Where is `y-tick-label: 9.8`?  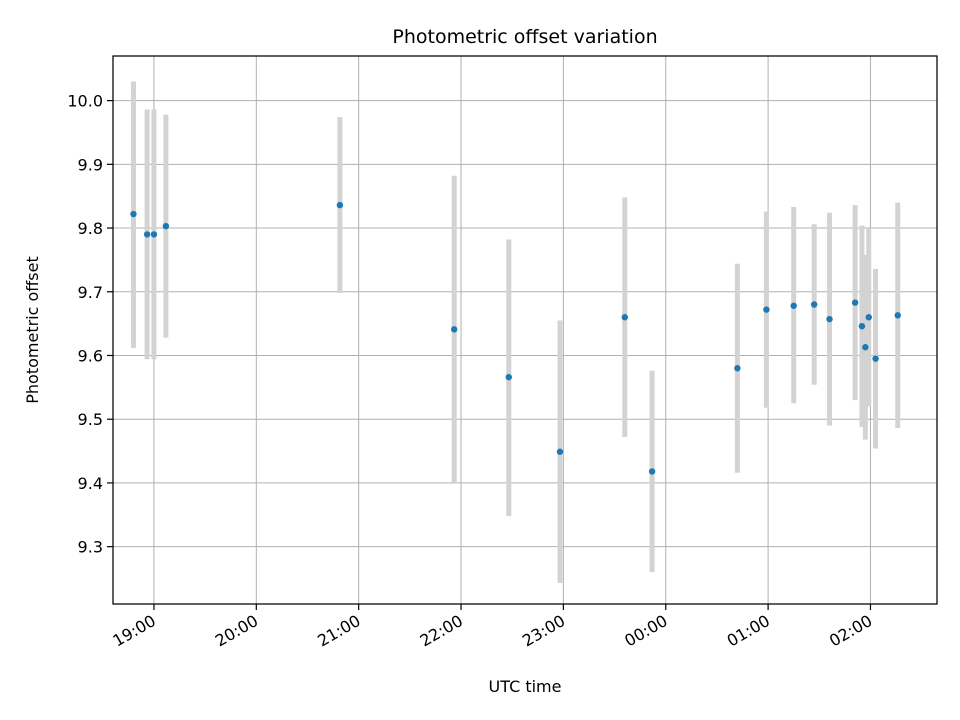 y-tick-label: 9.8 is located at coordinates (90, 228).